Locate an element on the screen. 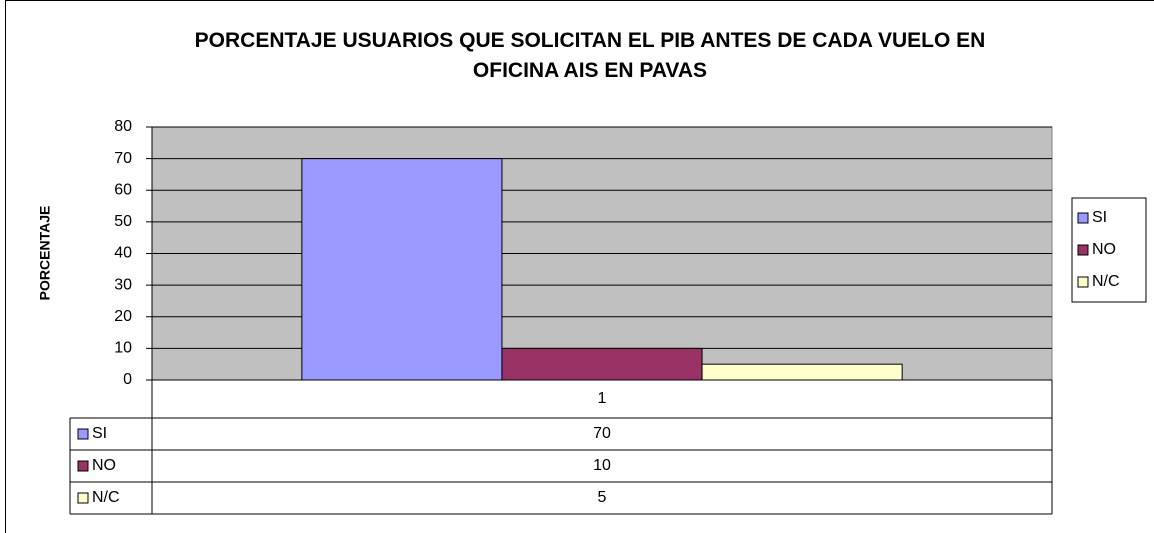 The height and width of the screenshot is (533, 1154). y-tick-label: 70 is located at coordinates (123, 158).